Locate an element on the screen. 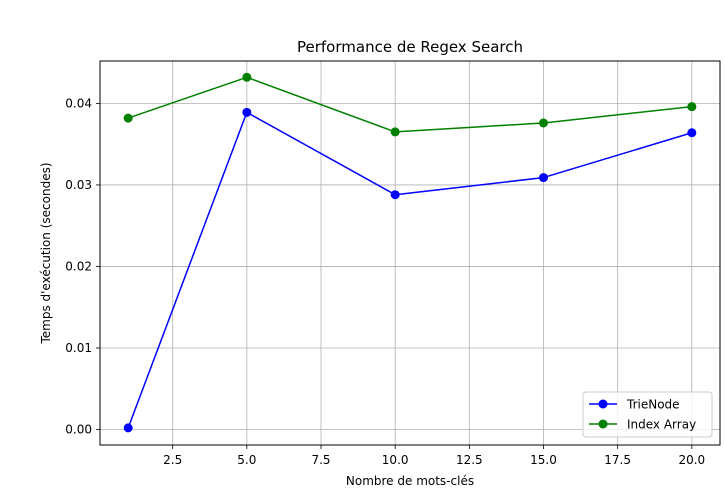 Image resolution: width=725 pixels, height=500 pixels. legend-marker-index-array is located at coordinates (603, 424).